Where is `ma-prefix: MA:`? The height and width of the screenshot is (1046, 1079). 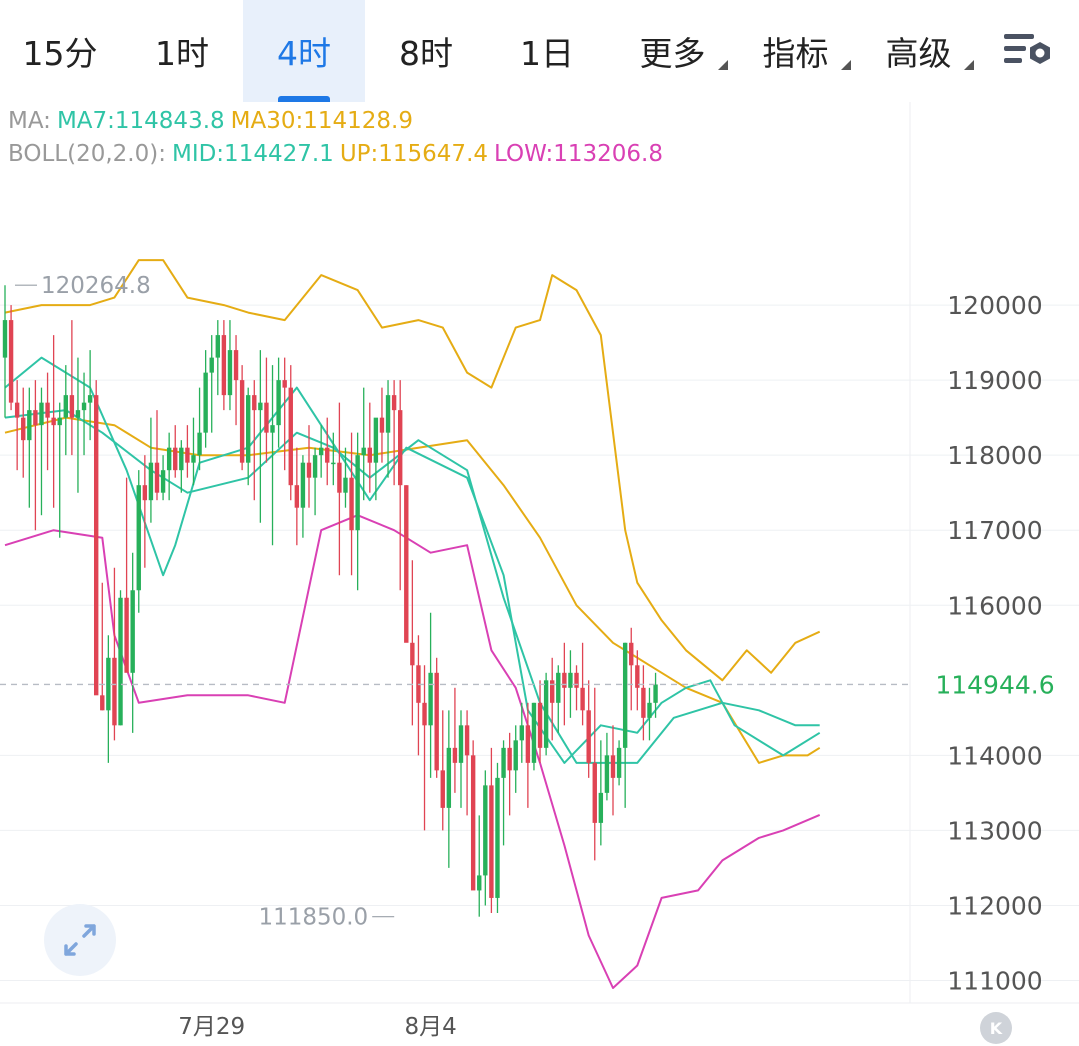 ma-prefix: MA: is located at coordinates (29, 121).